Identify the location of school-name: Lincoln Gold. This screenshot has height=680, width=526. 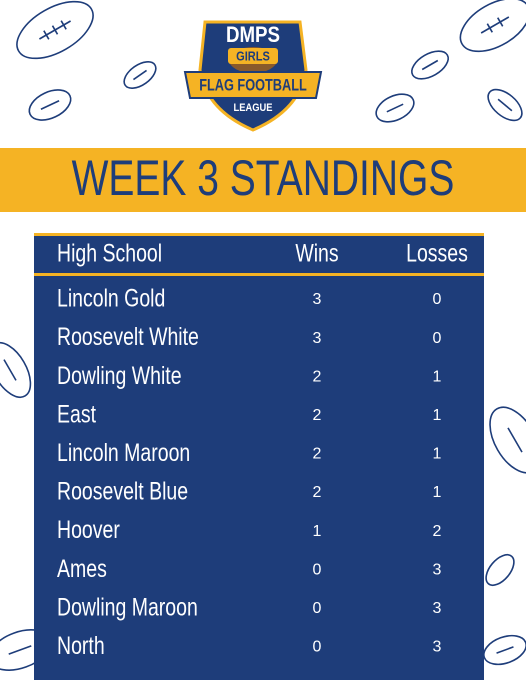
(111, 298).